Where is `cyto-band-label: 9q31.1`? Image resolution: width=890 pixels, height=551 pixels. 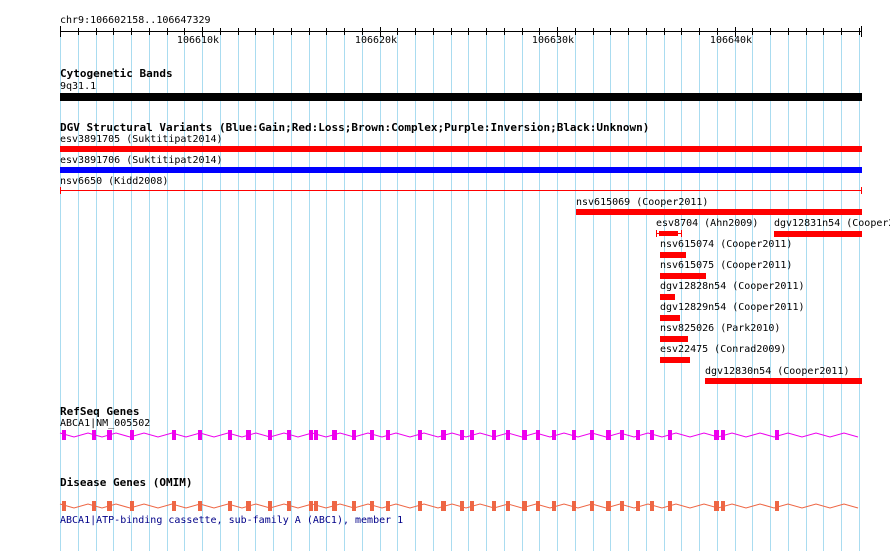 cyto-band-label: 9q31.1 is located at coordinates (78, 86).